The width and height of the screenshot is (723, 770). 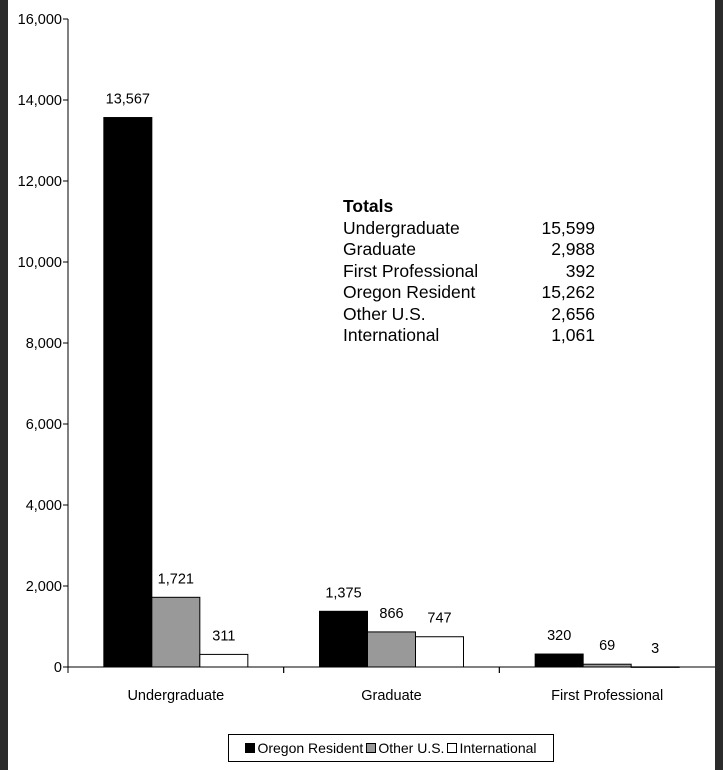 I want to click on category-label: Undergraduate, so click(x=175, y=696).